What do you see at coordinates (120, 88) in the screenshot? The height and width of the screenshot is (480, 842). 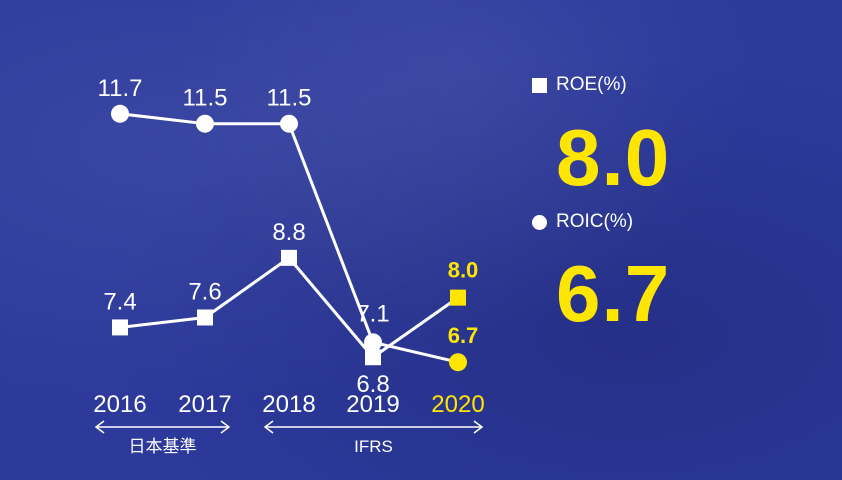 I see `roic-value-label-2016: 11.7` at bounding box center [120, 88].